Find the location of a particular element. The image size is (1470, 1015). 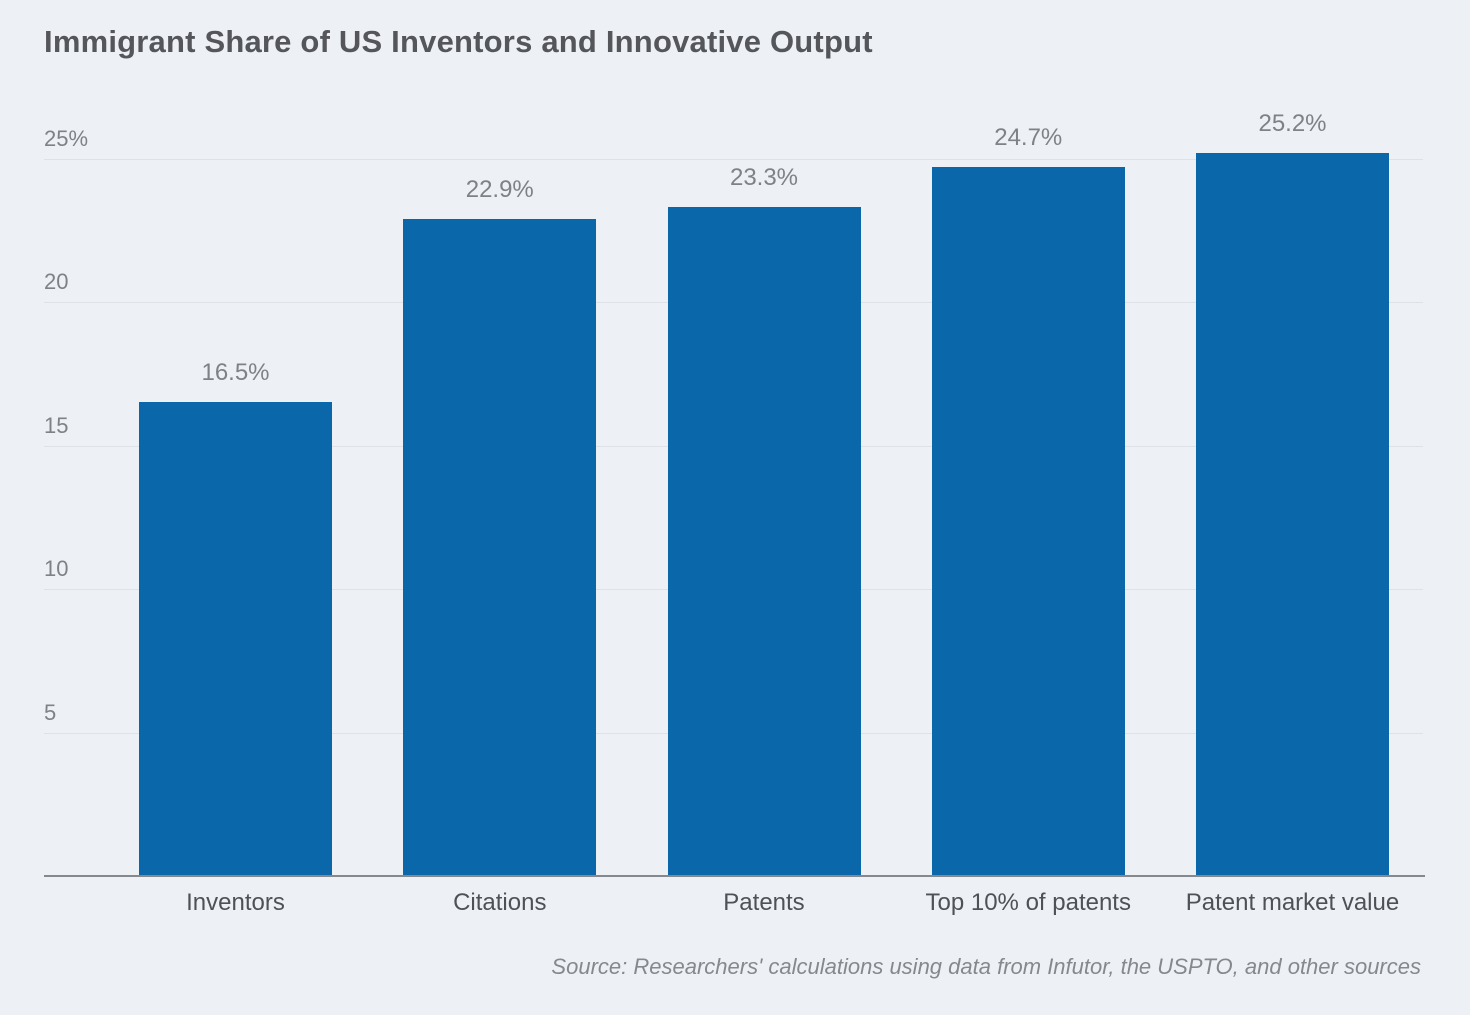

y-tick-label: 10 is located at coordinates (56, 568).